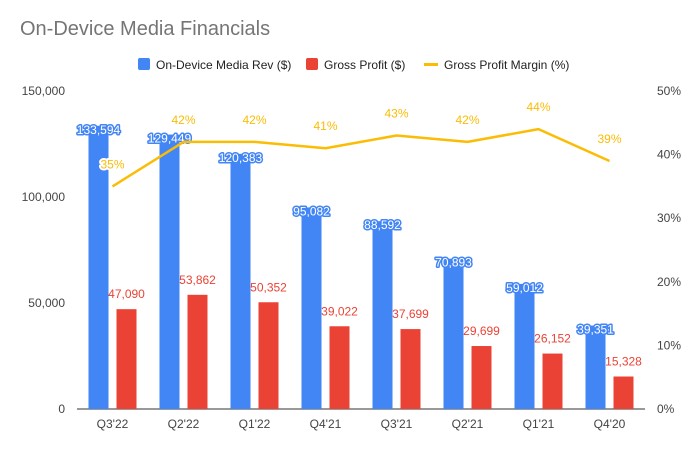  I want to click on x-tick-label: Q2'21, so click(468, 424).